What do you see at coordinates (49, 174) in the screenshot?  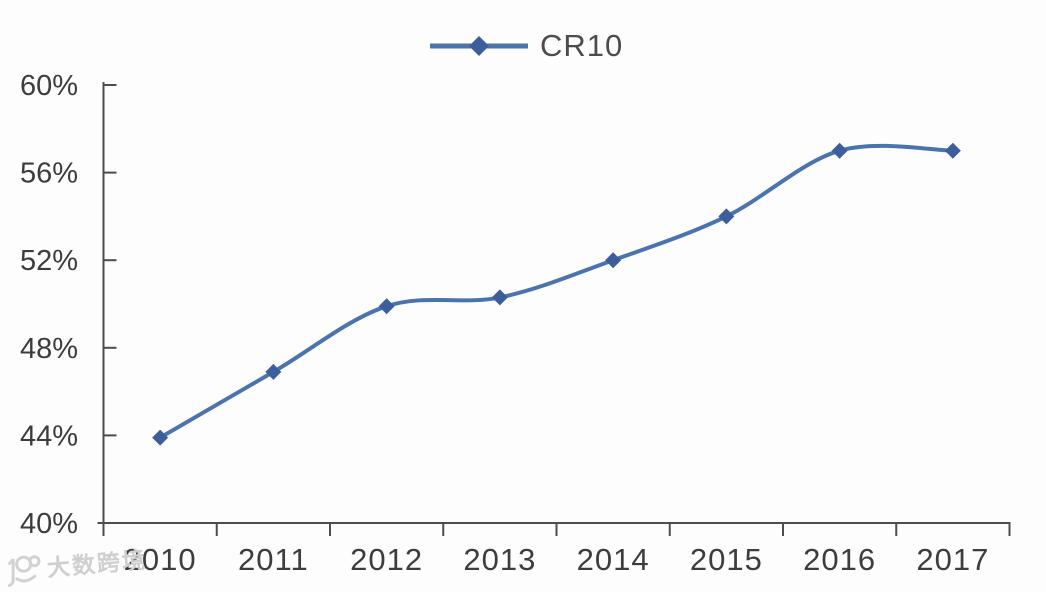 I see `y-tick-label: 56%` at bounding box center [49, 174].